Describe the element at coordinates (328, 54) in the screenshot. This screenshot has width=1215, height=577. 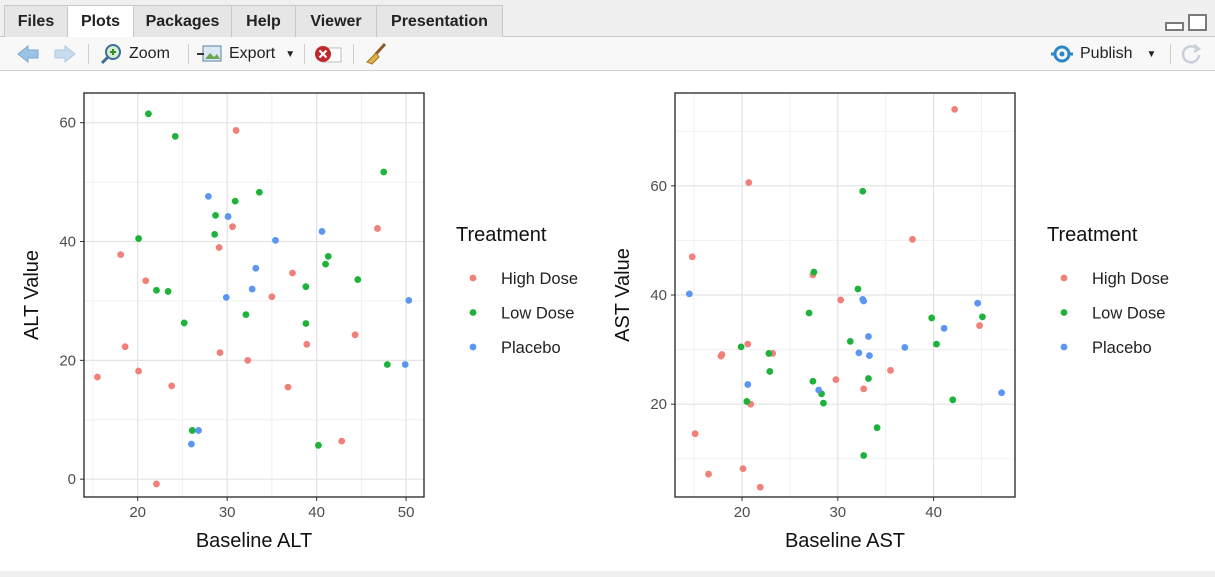
I see `remove-plot-button` at that location.